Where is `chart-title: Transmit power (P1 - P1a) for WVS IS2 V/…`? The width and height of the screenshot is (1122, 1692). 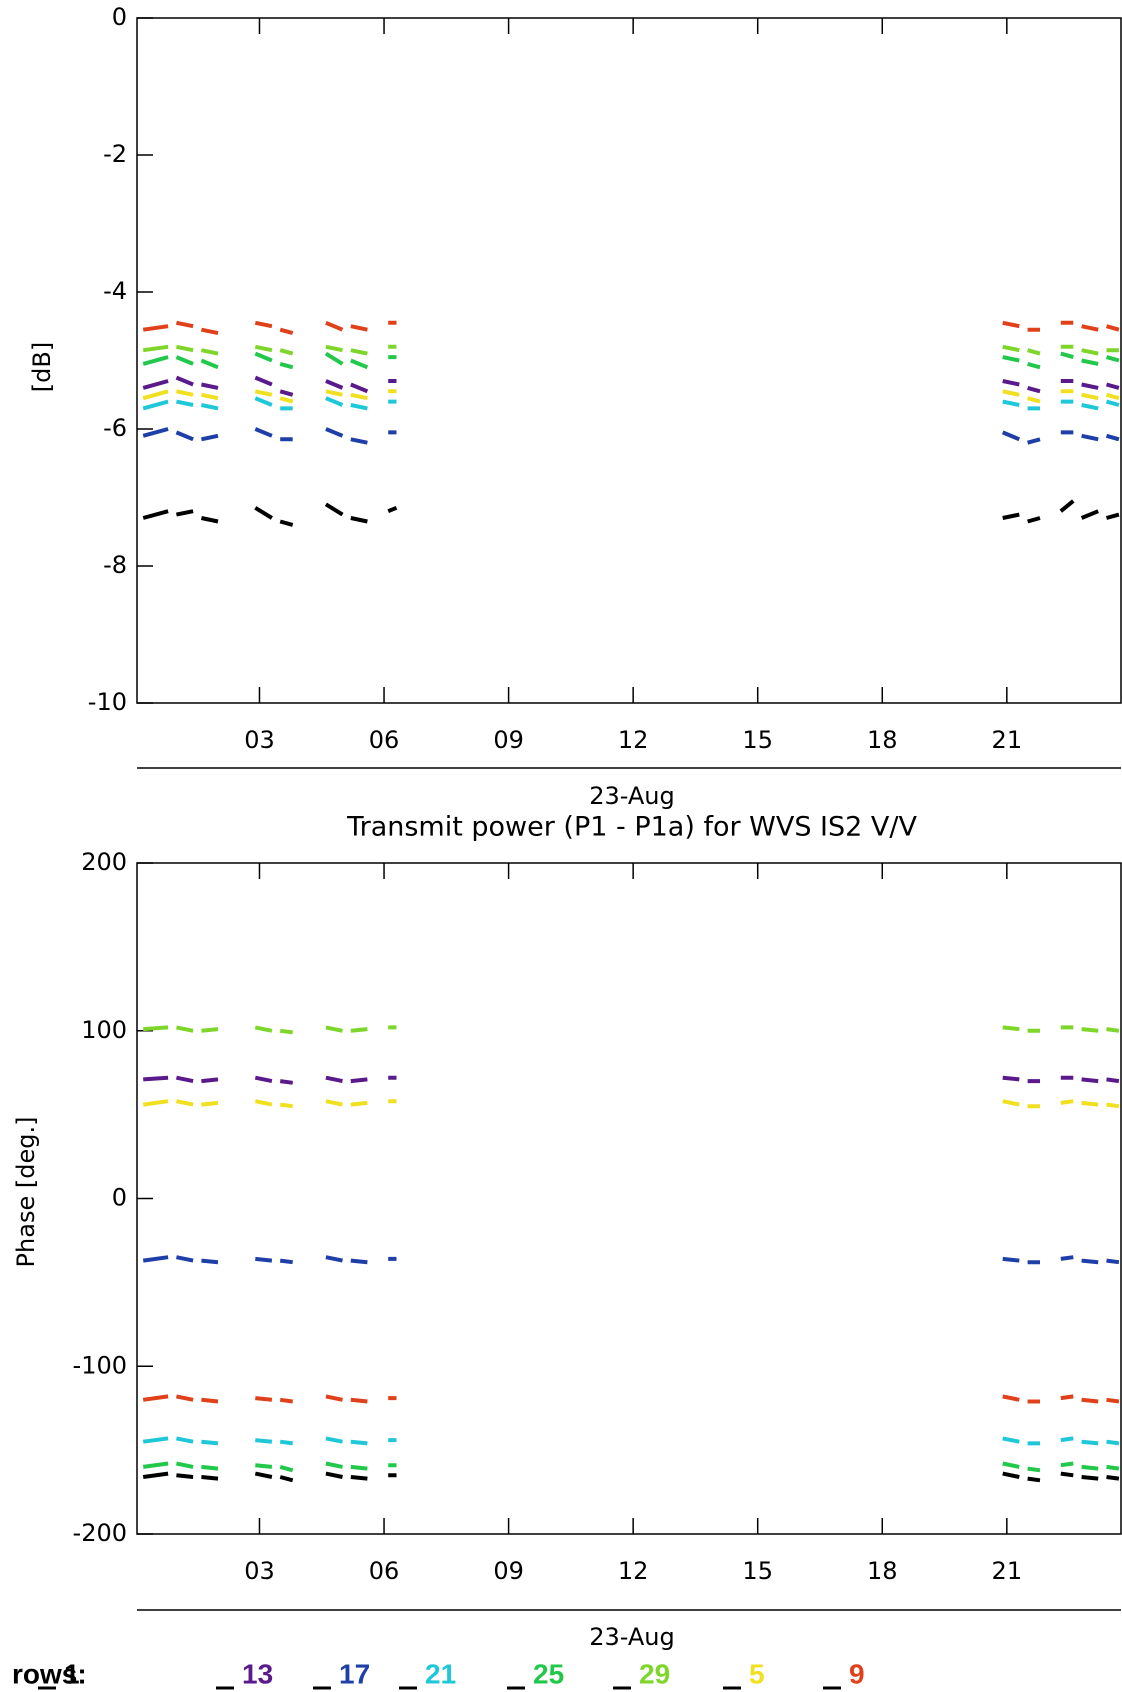 chart-title: Transmit power (P1 - P1a) for WVS IS2 V/… is located at coordinates (631, 827).